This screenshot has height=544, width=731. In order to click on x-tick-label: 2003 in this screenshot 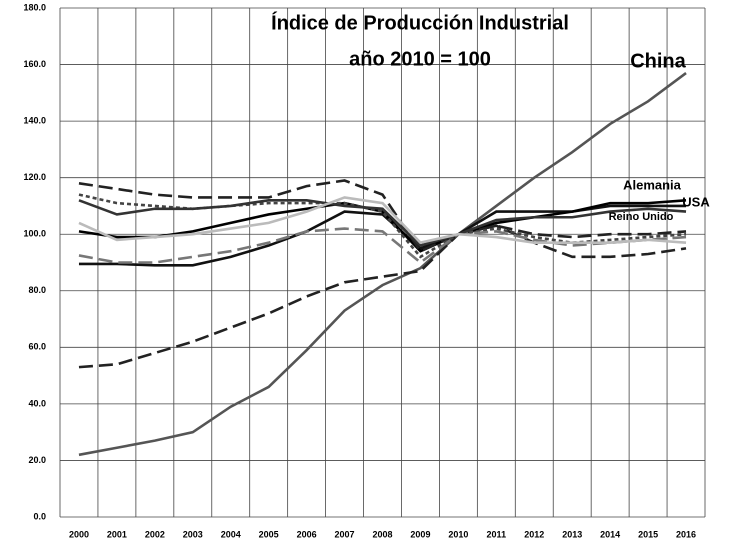, I will do `click(193, 534)`.